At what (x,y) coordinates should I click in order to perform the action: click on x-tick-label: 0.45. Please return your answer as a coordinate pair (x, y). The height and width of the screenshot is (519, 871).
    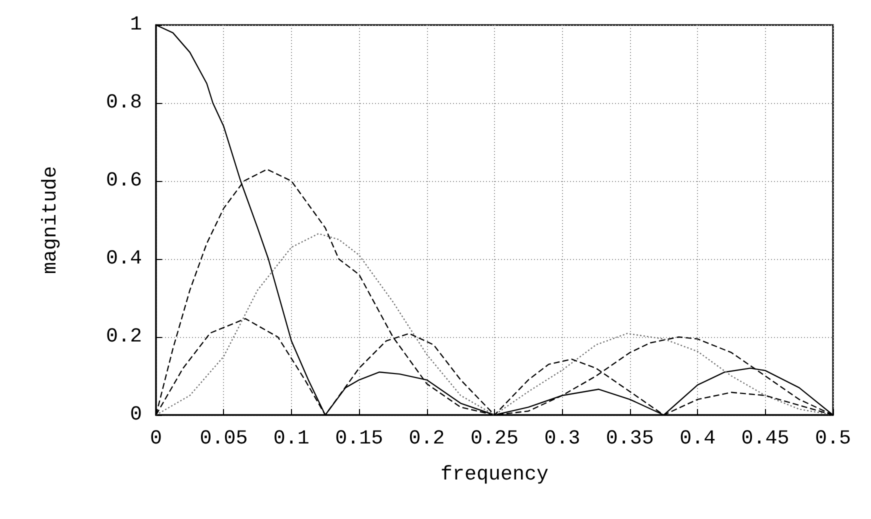
    Looking at the image, I should click on (765, 439).